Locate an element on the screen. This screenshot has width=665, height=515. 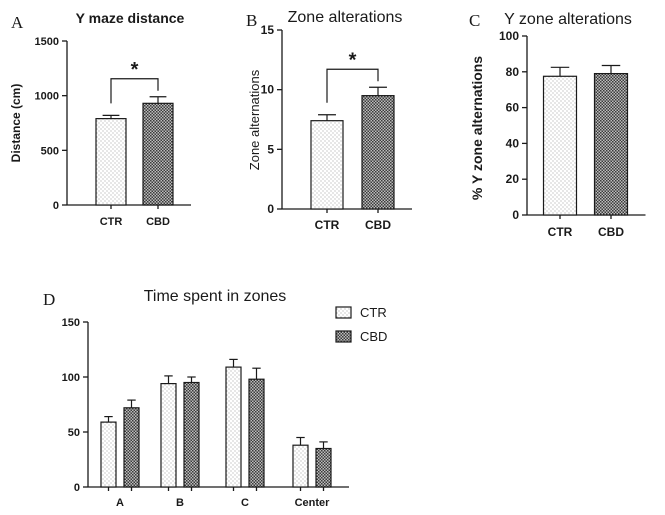
y-tick-label: 15 is located at coordinates (268, 30).